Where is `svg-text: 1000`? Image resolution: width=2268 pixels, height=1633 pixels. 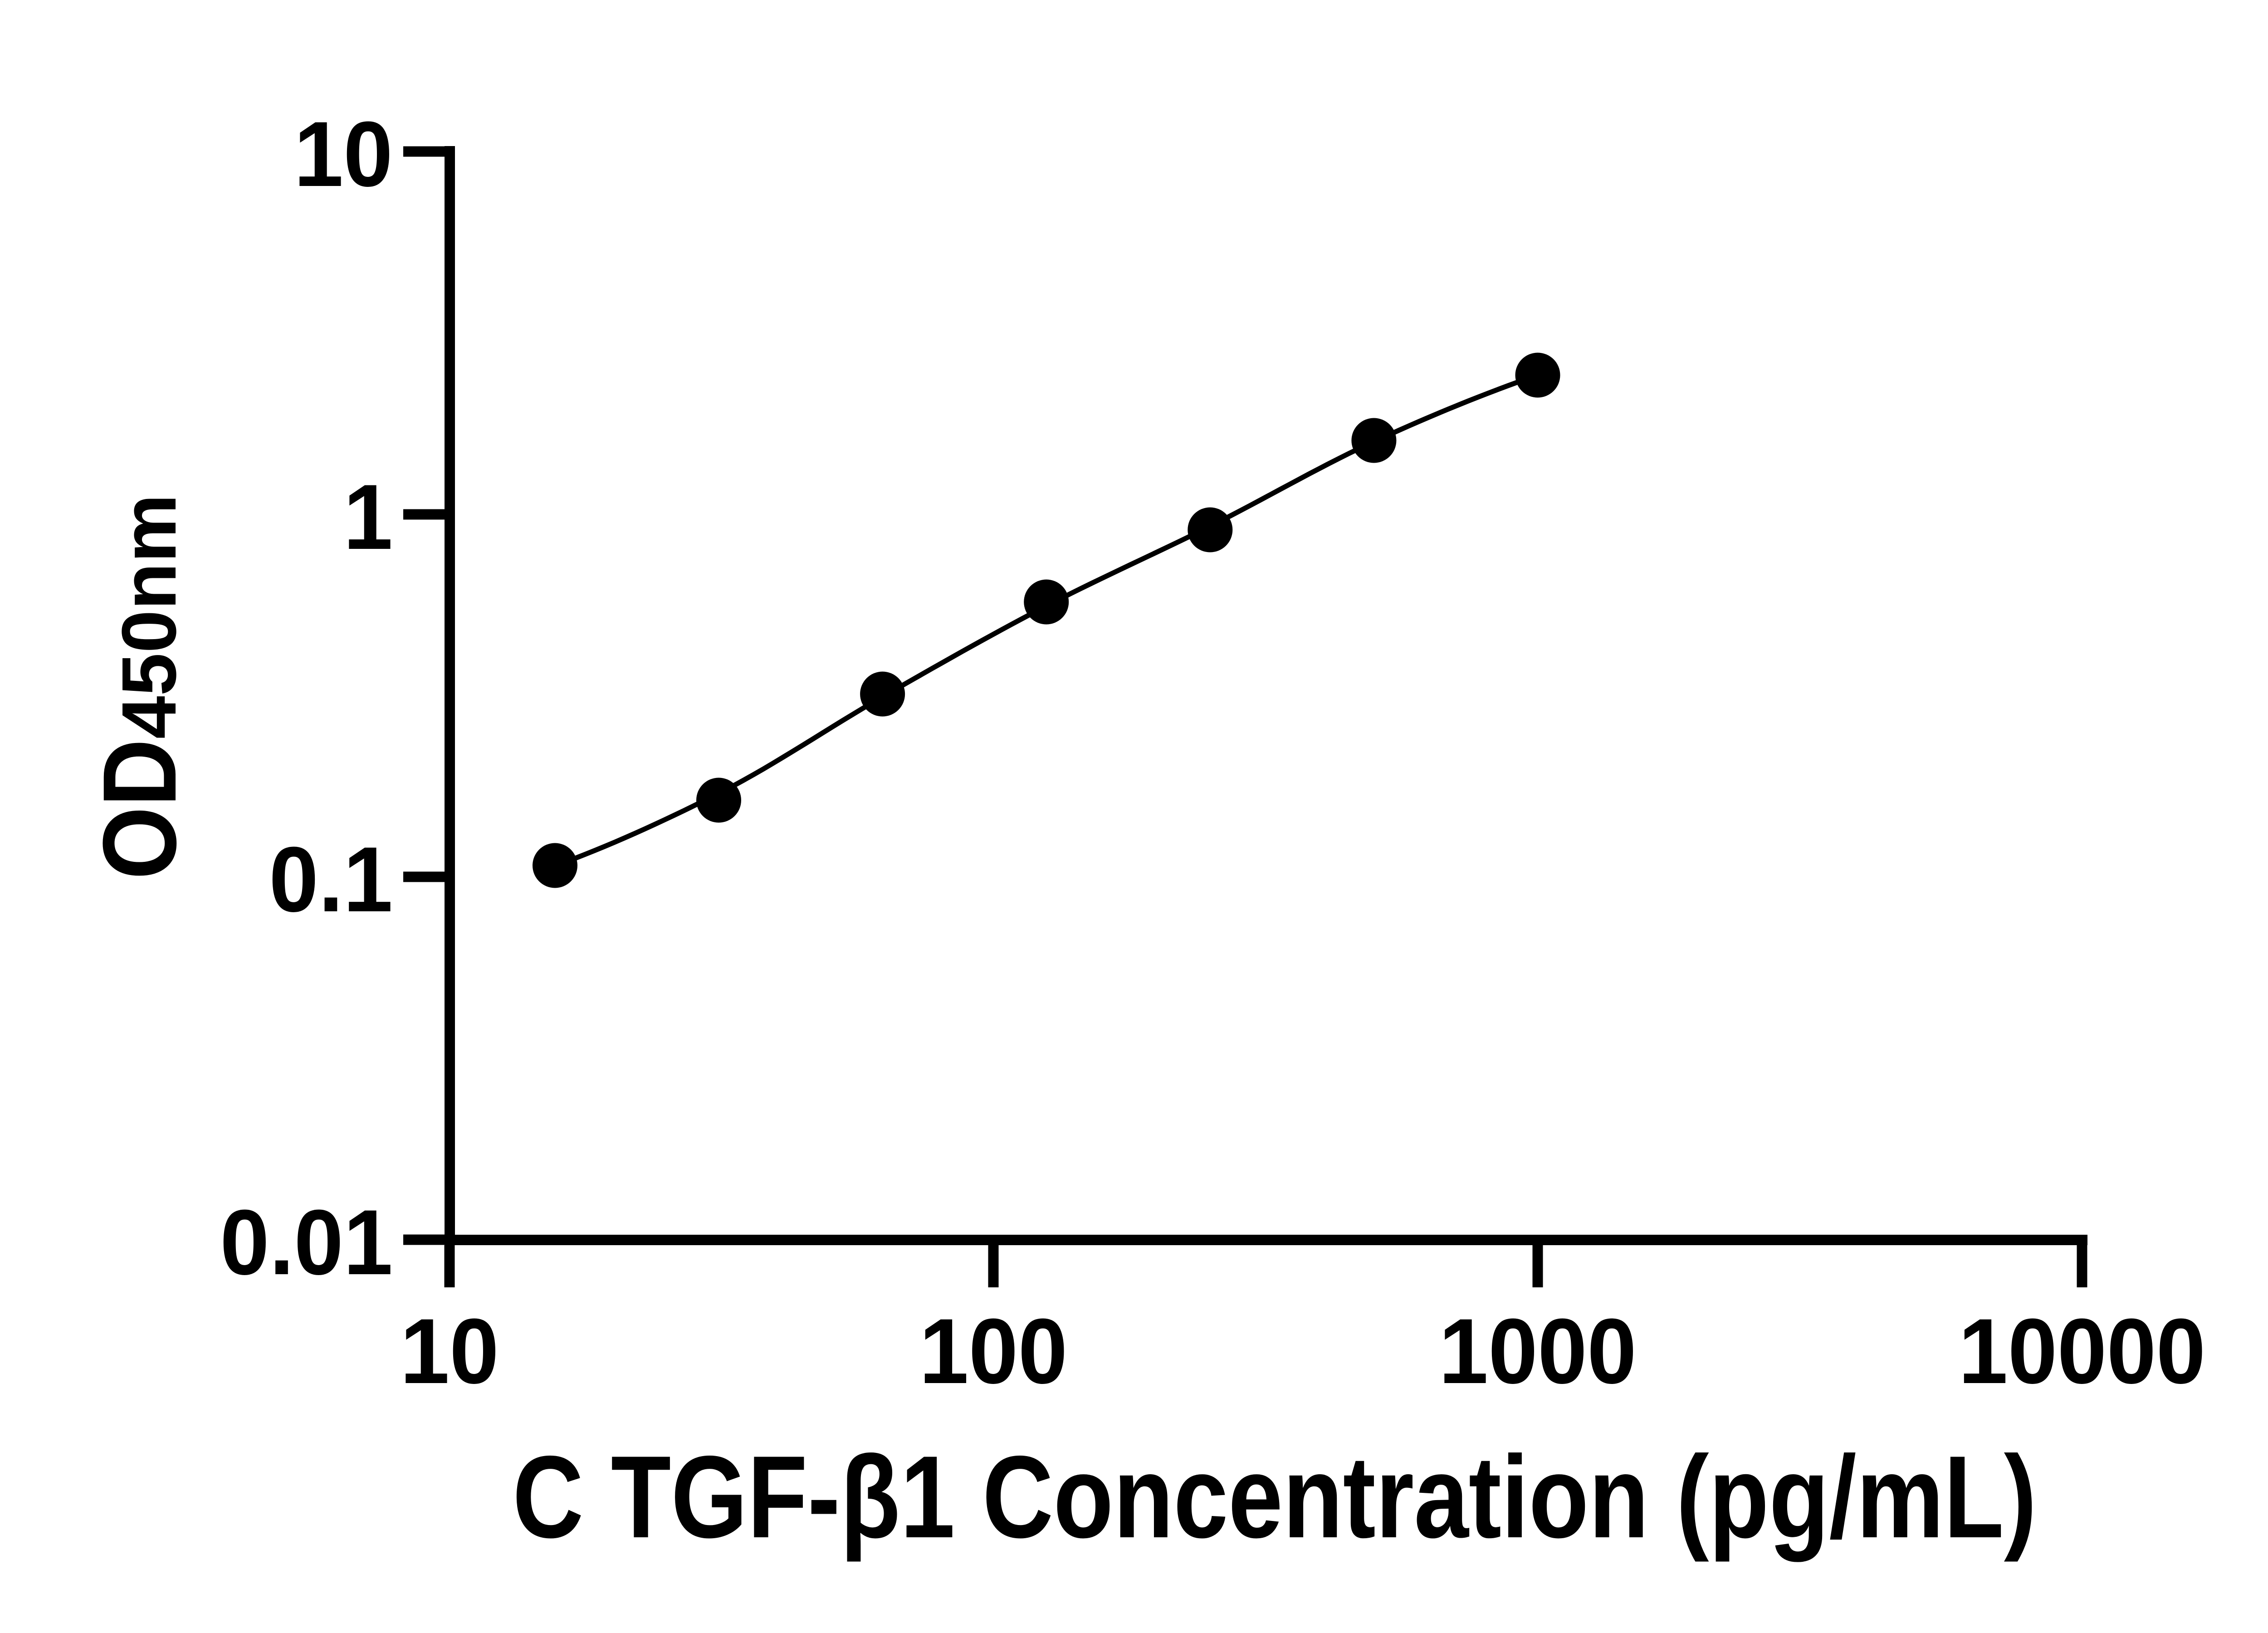
svg-text: 1000 is located at coordinates (1538, 1351).